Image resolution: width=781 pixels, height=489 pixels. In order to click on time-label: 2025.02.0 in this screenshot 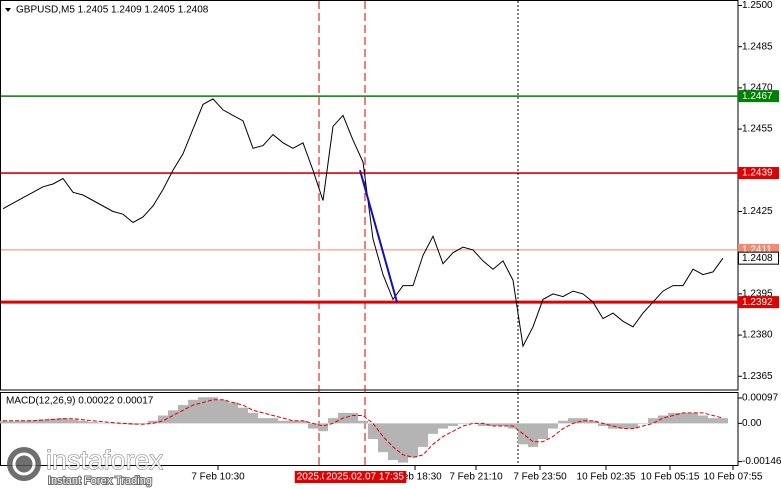, I will do `click(319, 477)`.